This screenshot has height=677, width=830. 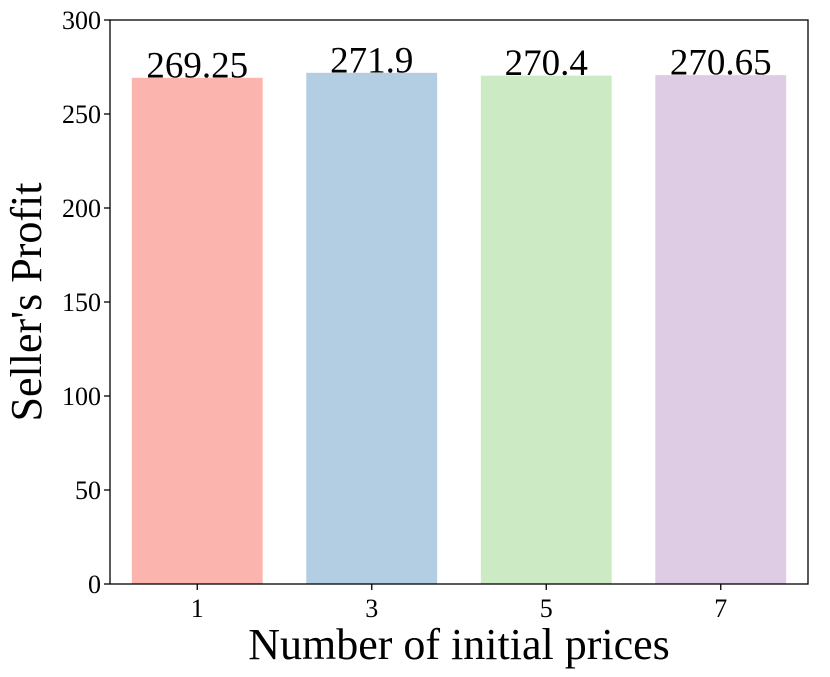 What do you see at coordinates (459, 644) in the screenshot?
I see `x-axis-title: Number of initial prices` at bounding box center [459, 644].